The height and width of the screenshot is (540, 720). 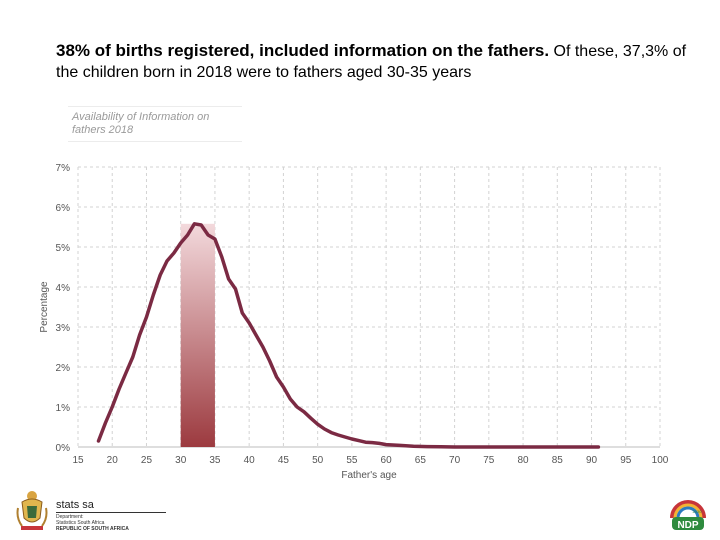 I want to click on x-tick-label: 55, so click(x=352, y=460).